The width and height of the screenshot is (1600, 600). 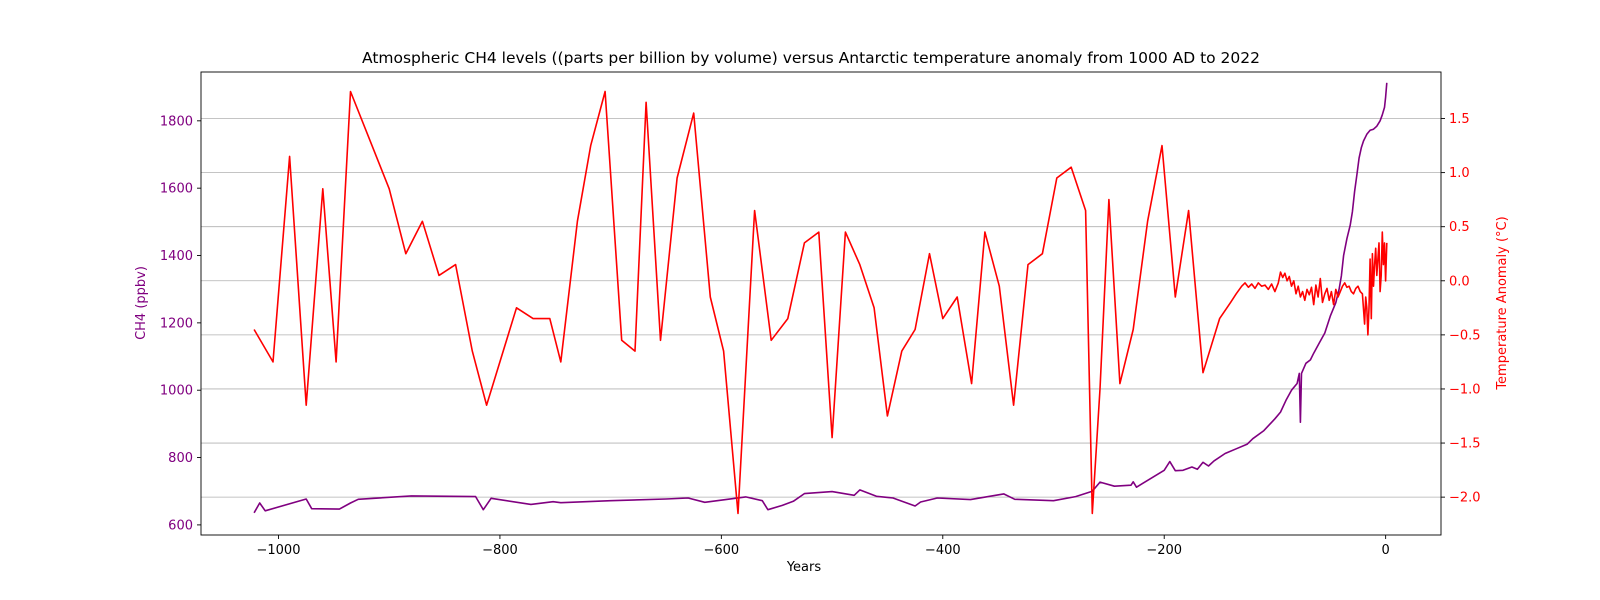 I want to click on y-right-tick-label: 0.0, so click(x=1459, y=281).